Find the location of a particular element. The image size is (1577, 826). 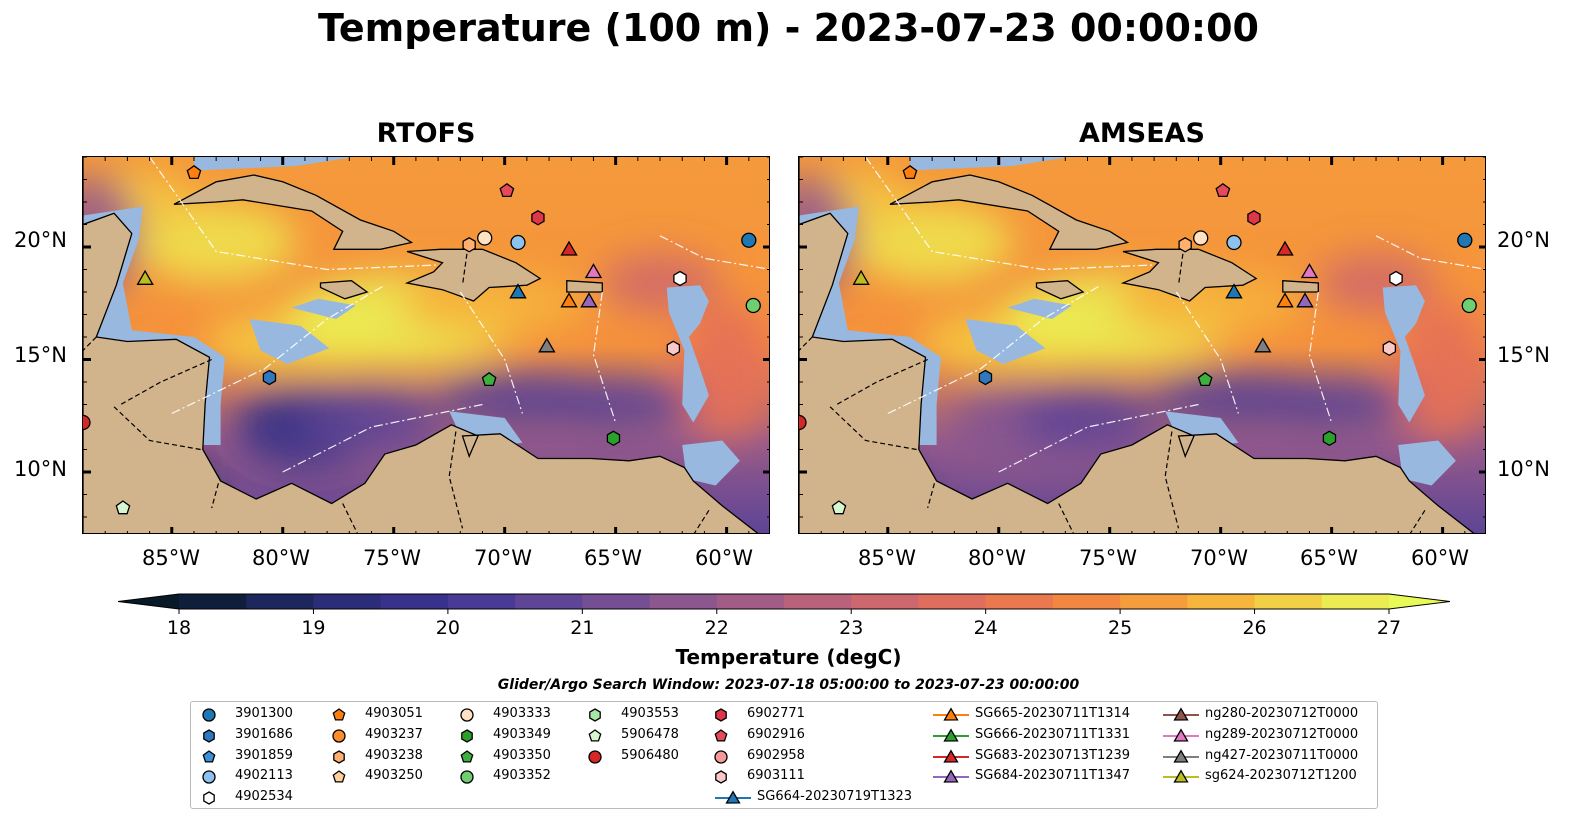

legend-item: ng427-20230711T0000 is located at coordinates (1266, 756).